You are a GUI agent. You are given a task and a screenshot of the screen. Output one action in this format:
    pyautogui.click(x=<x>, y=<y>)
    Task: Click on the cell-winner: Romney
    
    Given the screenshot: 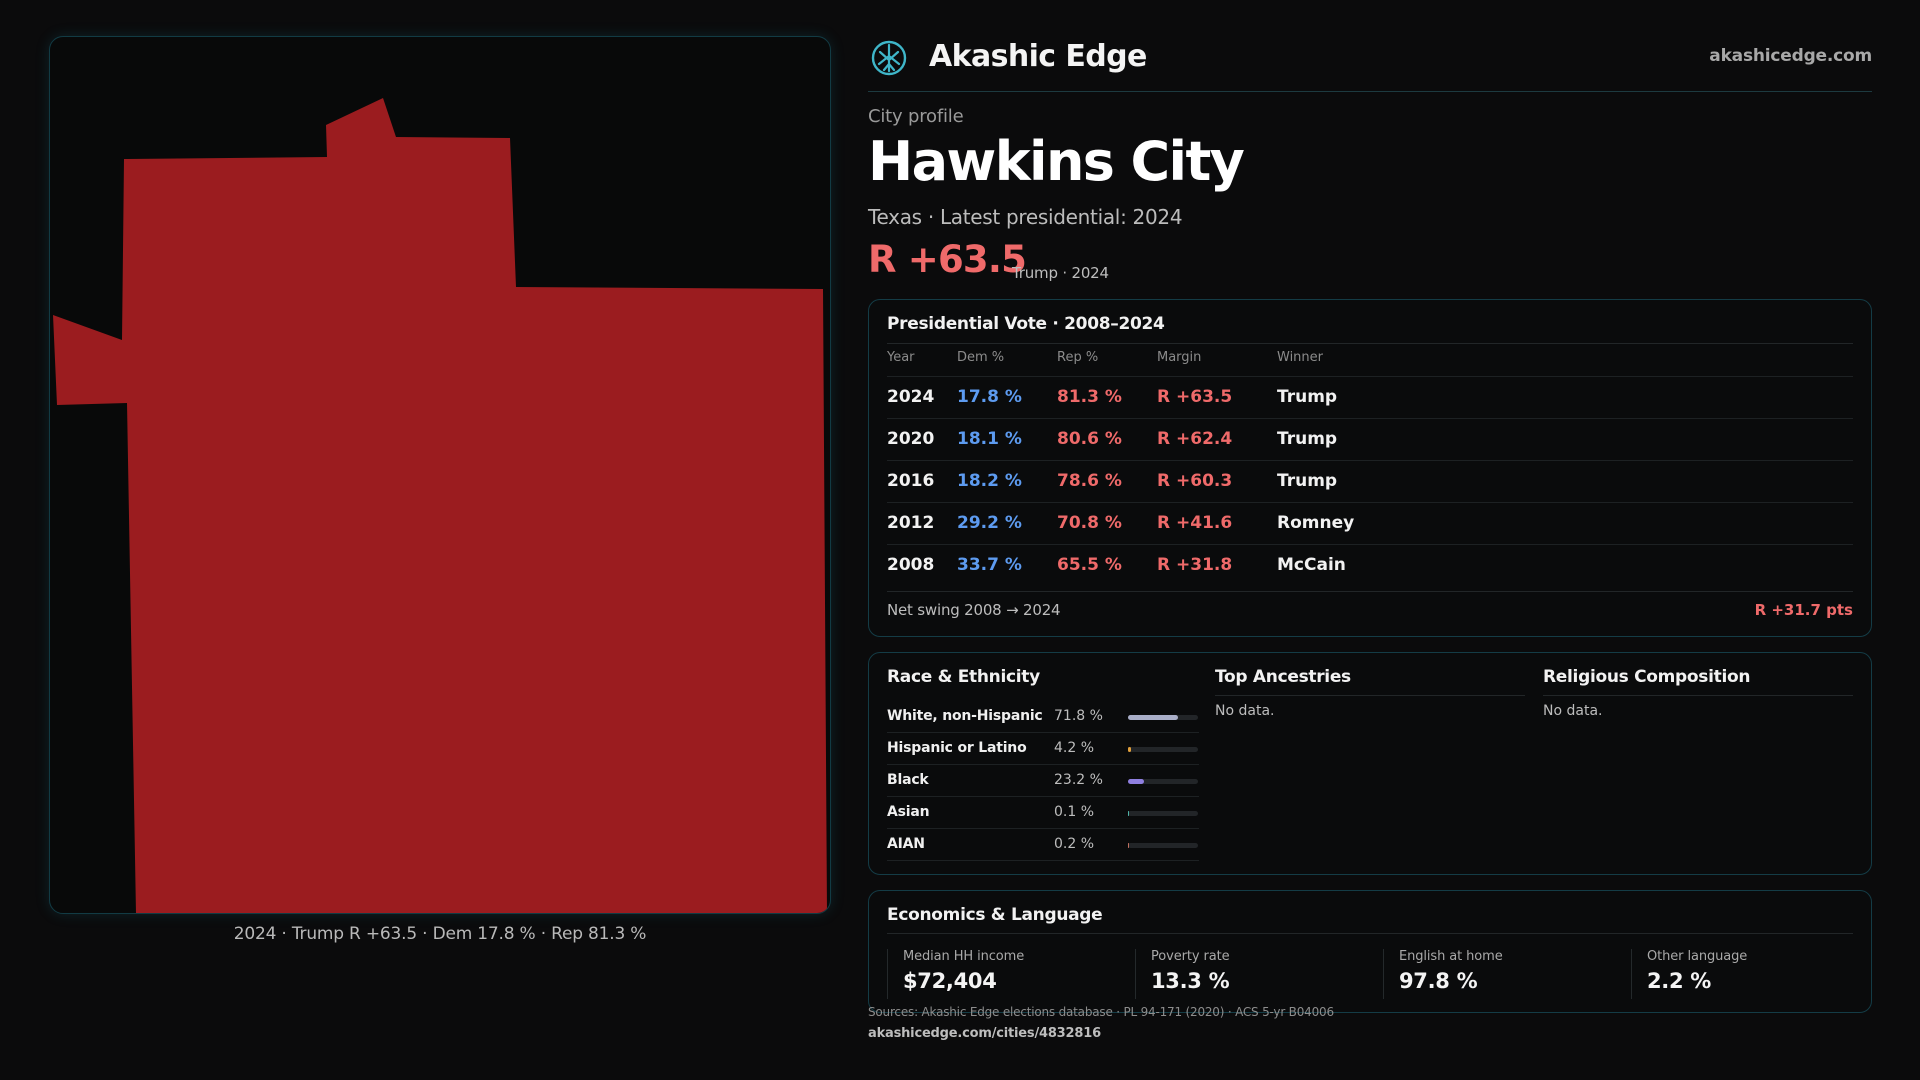 What is the action you would take?
    pyautogui.click(x=1316, y=523)
    